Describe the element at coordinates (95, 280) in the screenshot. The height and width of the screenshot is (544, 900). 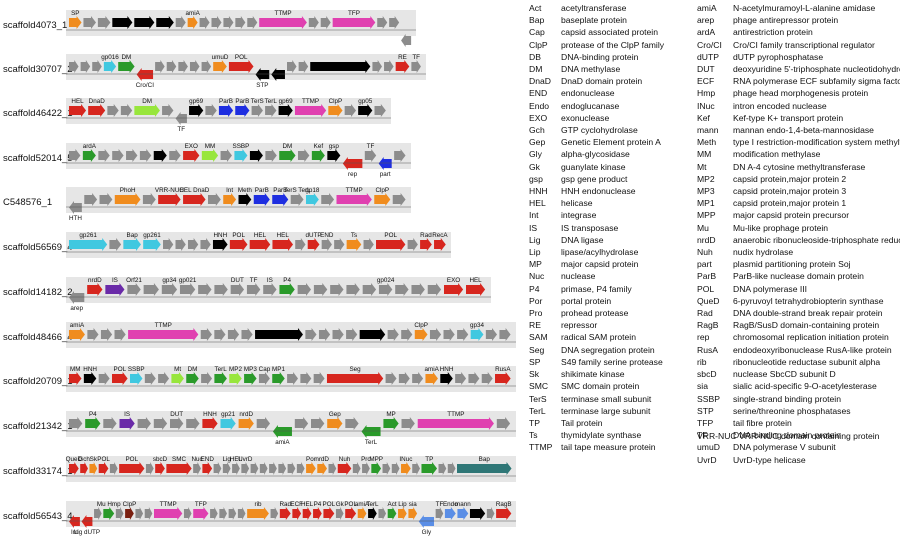
I see `gene-label: nrdD` at that location.